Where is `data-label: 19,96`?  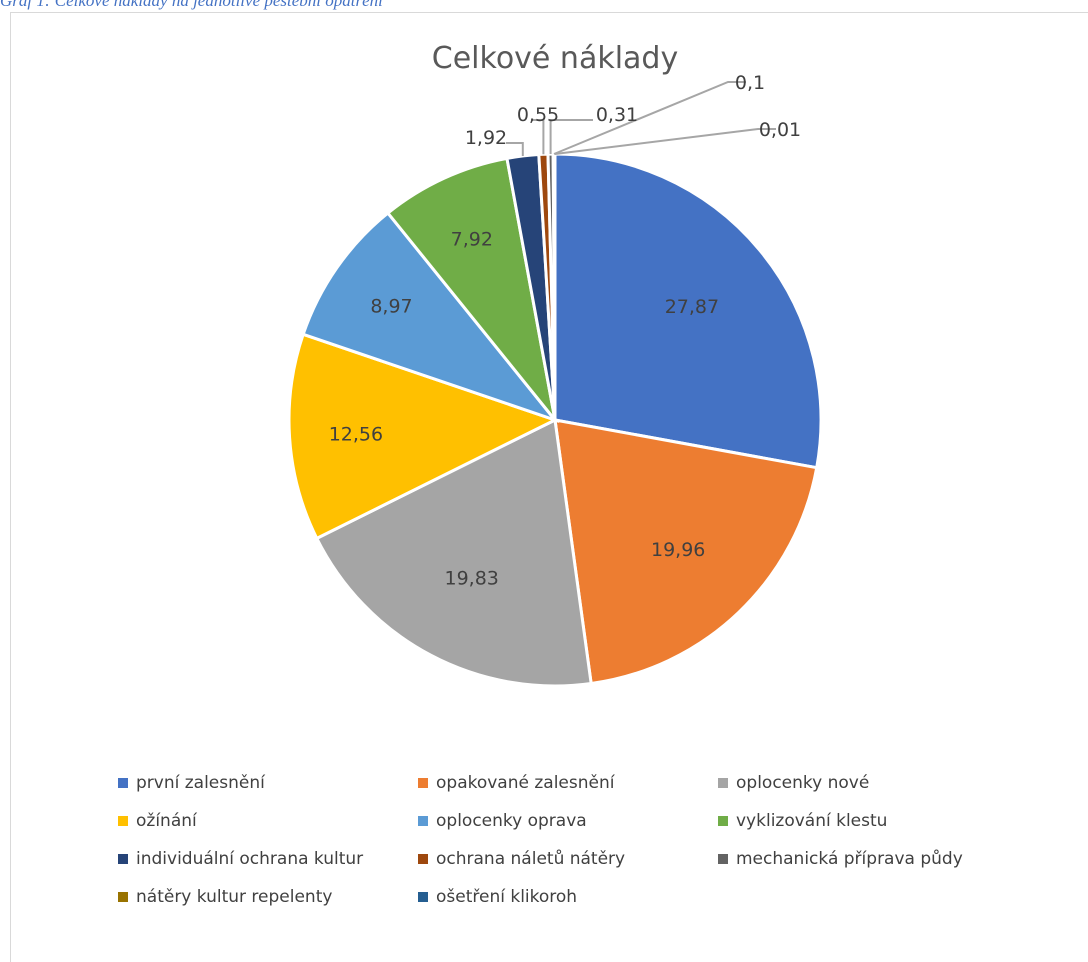 data-label: 19,96 is located at coordinates (678, 550).